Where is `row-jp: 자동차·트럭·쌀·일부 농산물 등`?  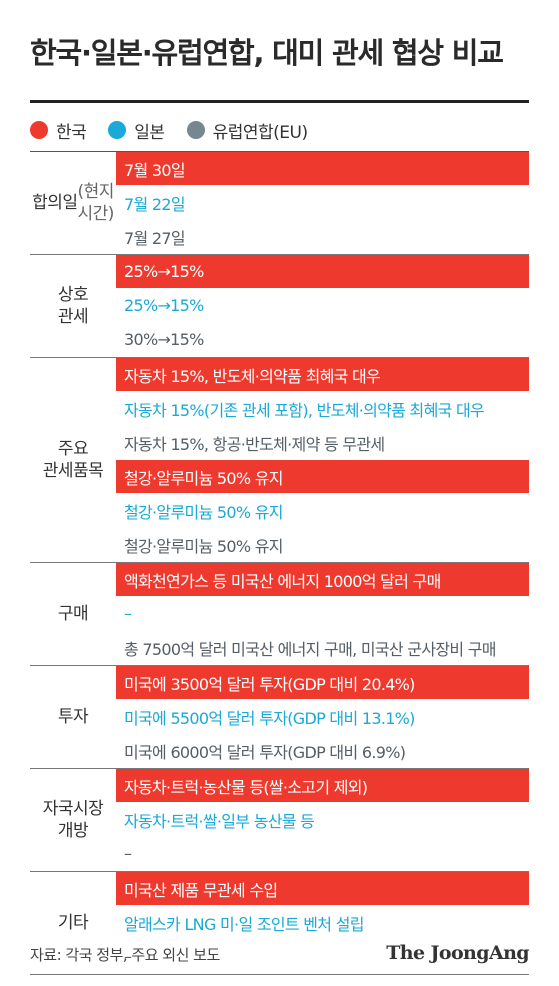
row-jp: 자동차·트럭·쌀·일부 농산물 등 is located at coordinates (219, 821).